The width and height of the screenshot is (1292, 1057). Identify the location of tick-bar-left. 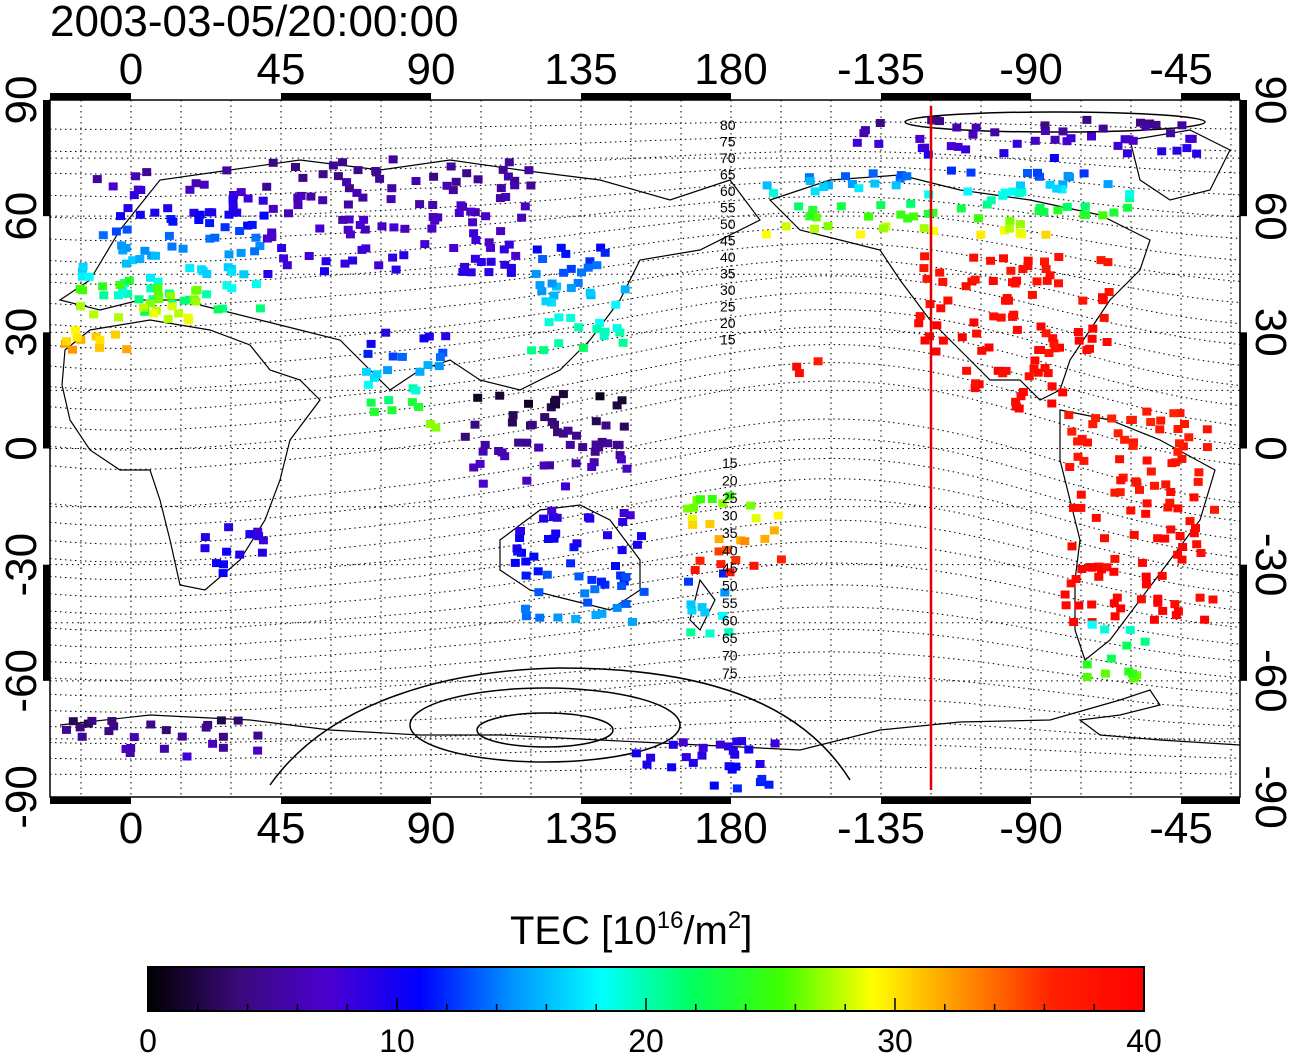
(46, 622).